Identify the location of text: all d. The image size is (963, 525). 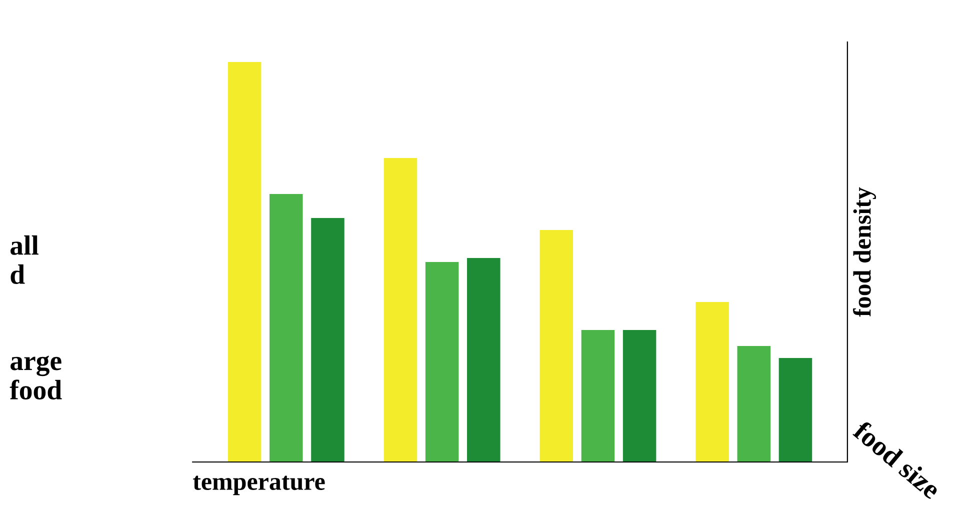
(24, 259).